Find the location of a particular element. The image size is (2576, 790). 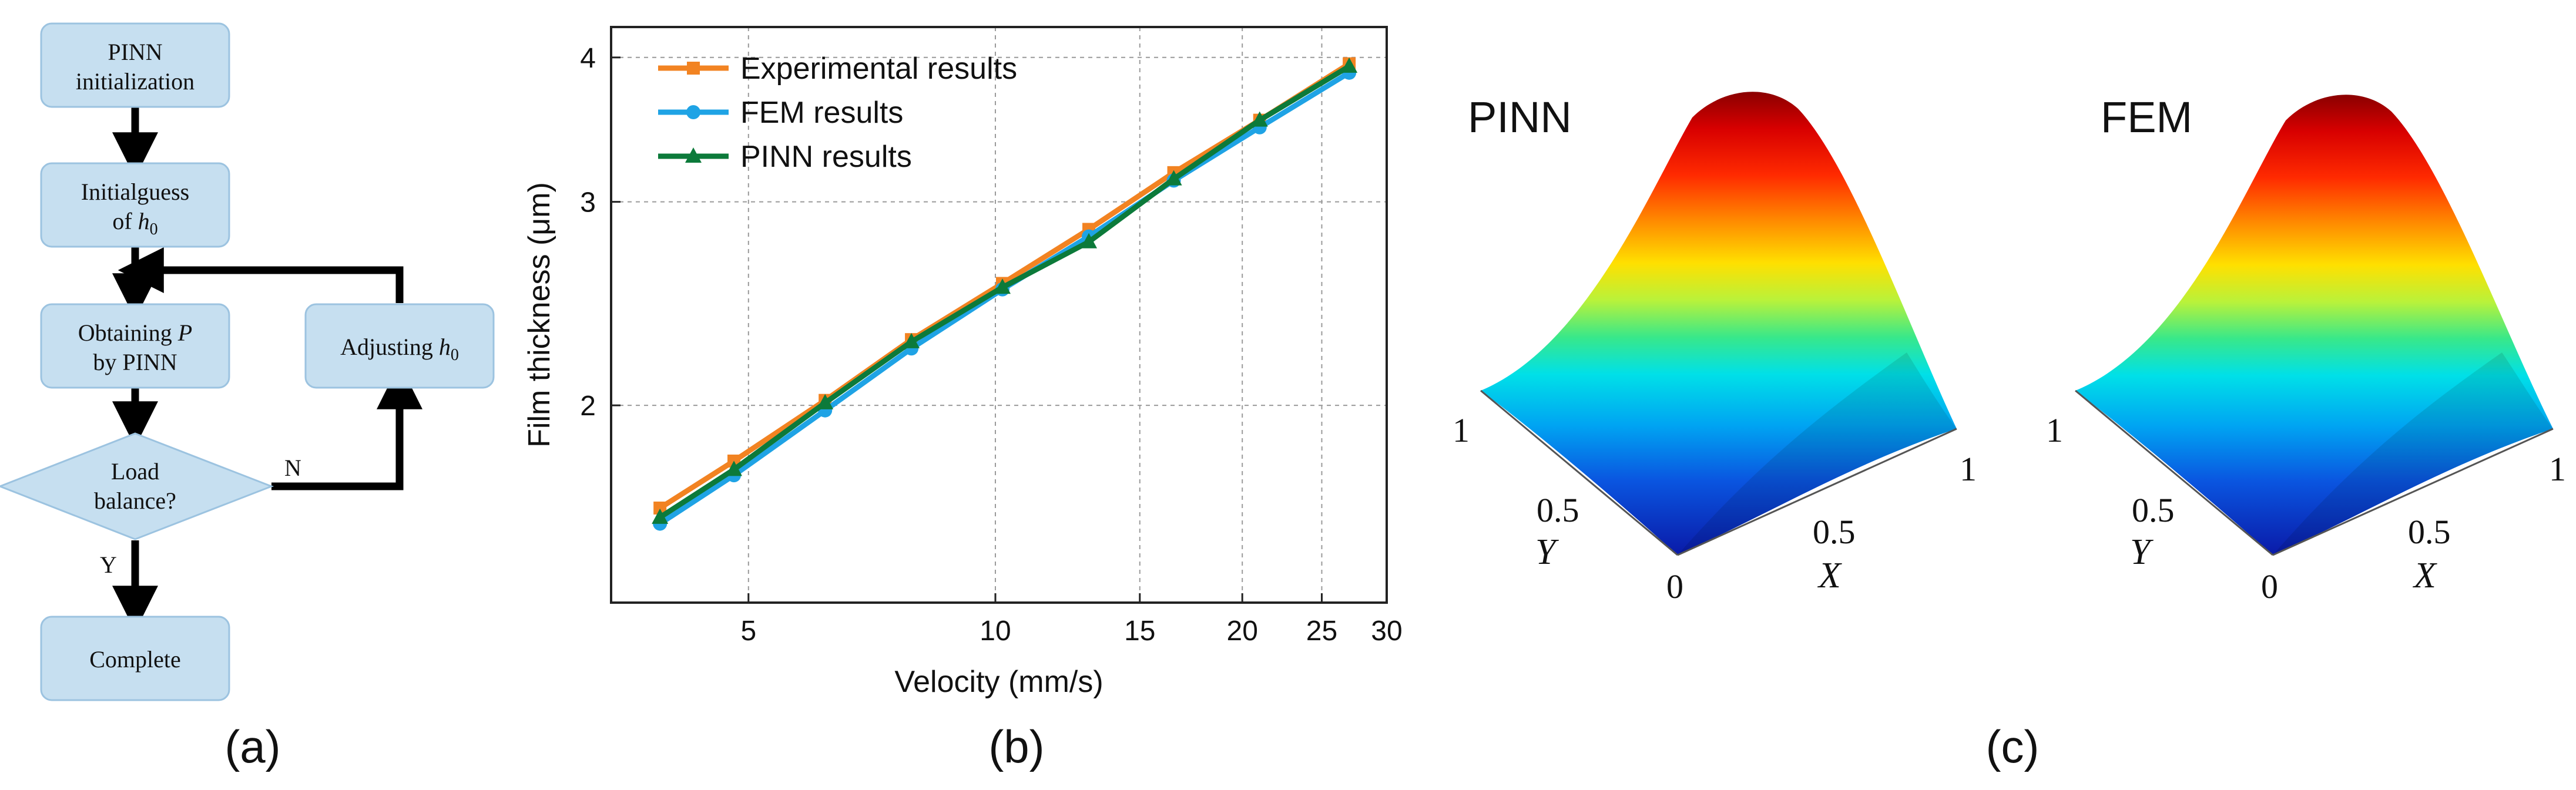

surface-plot-fem: FEM 1 0.5 Y 0 0.5 X 1 is located at coordinates (2306, 349).